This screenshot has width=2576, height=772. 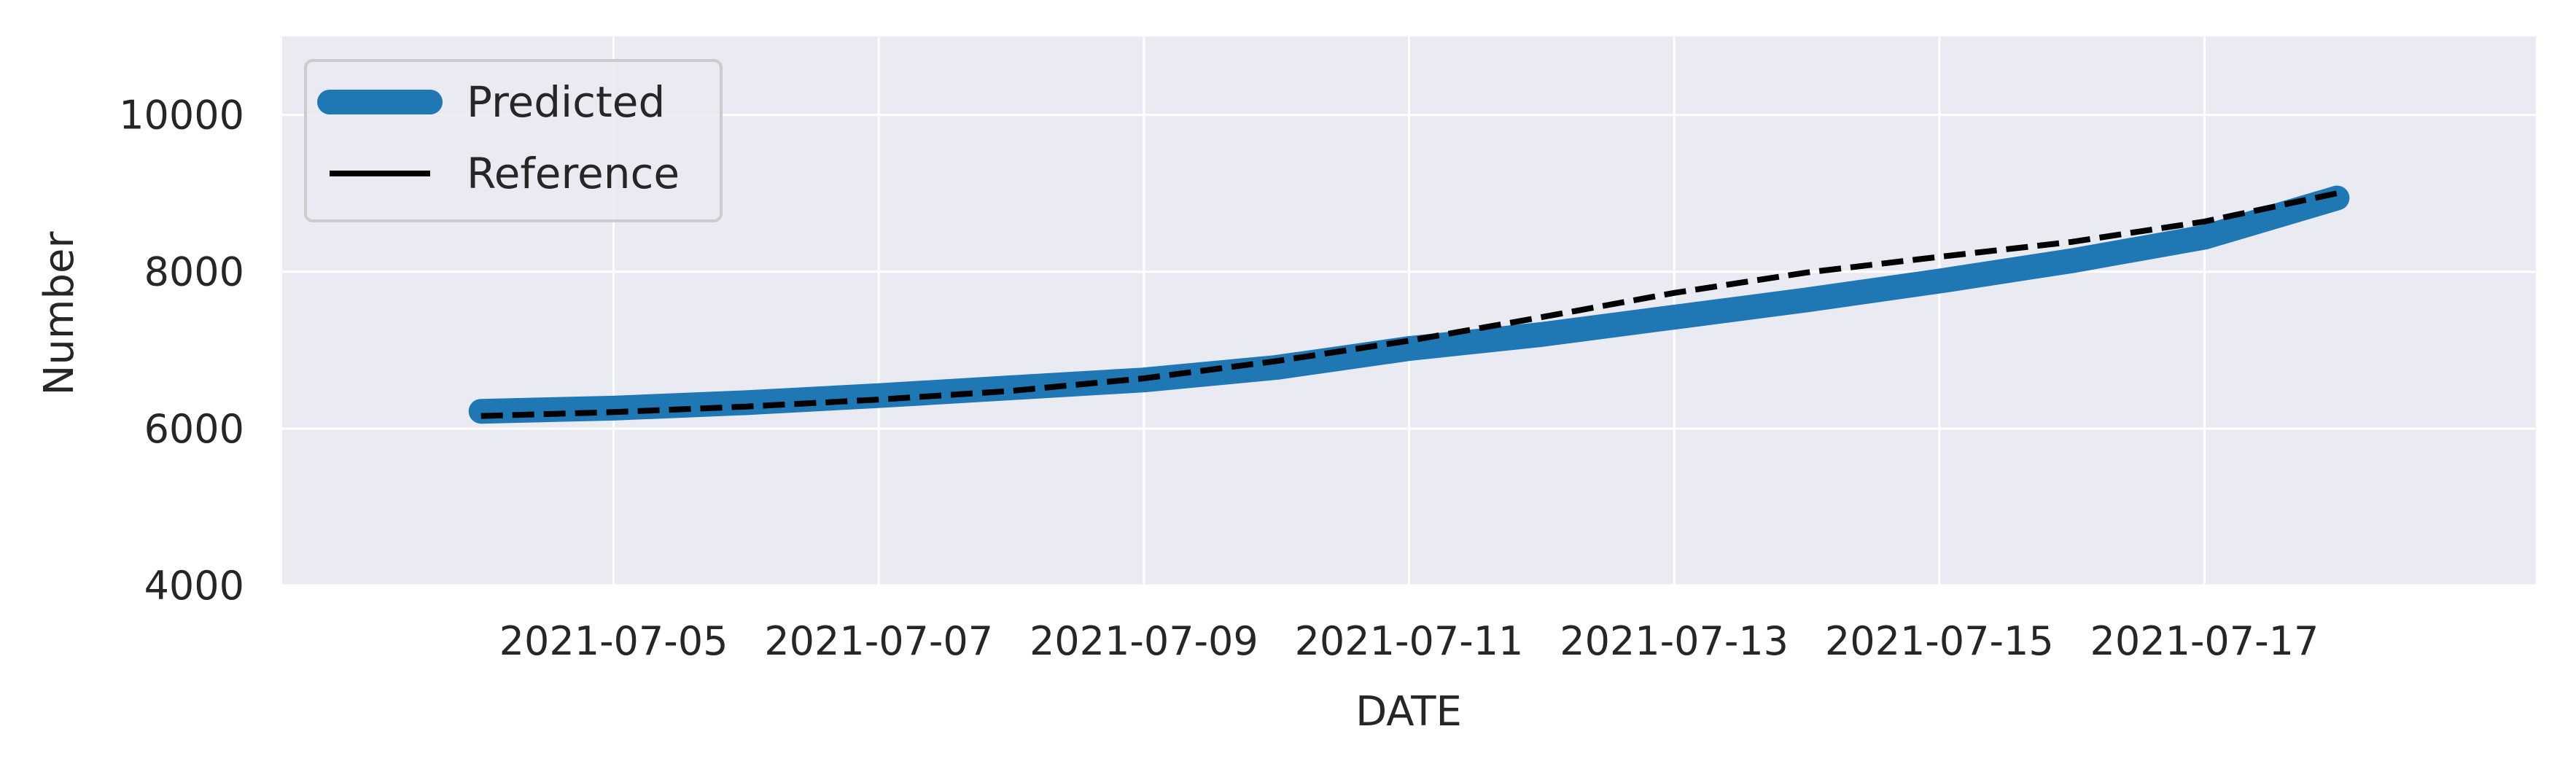 What do you see at coordinates (194, 272) in the screenshot?
I see `y-tick-label: 8000` at bounding box center [194, 272].